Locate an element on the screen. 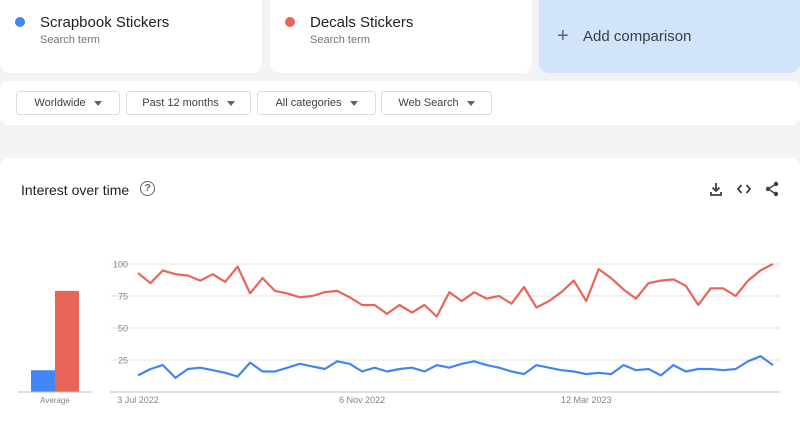  search-term-card-2: Decals Stickers Search term is located at coordinates (401, 36).